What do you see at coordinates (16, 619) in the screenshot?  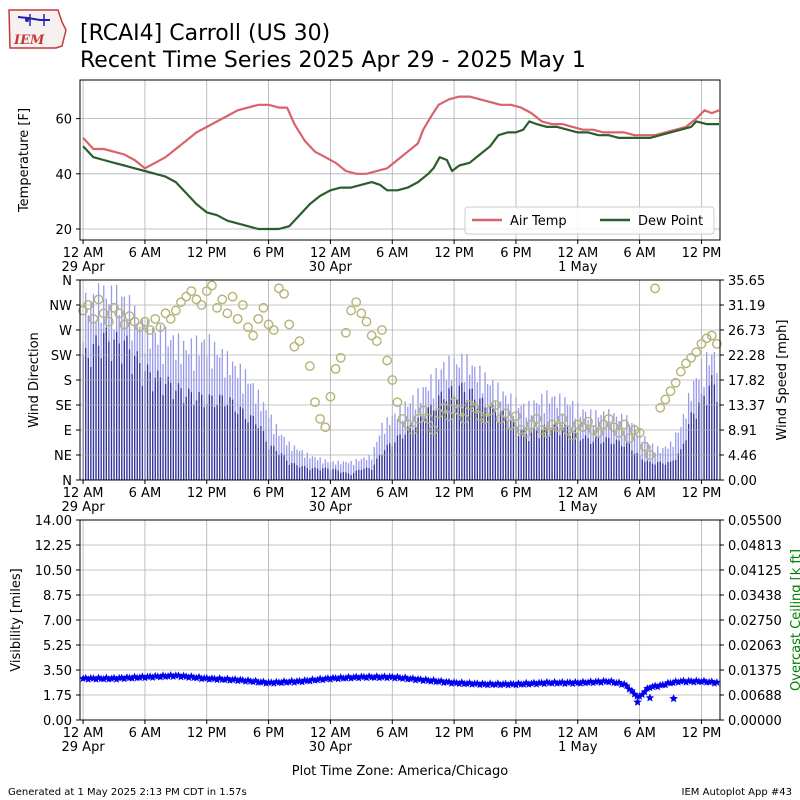 I see `visibility-ylabel: Visibility [miles]` at bounding box center [16, 619].